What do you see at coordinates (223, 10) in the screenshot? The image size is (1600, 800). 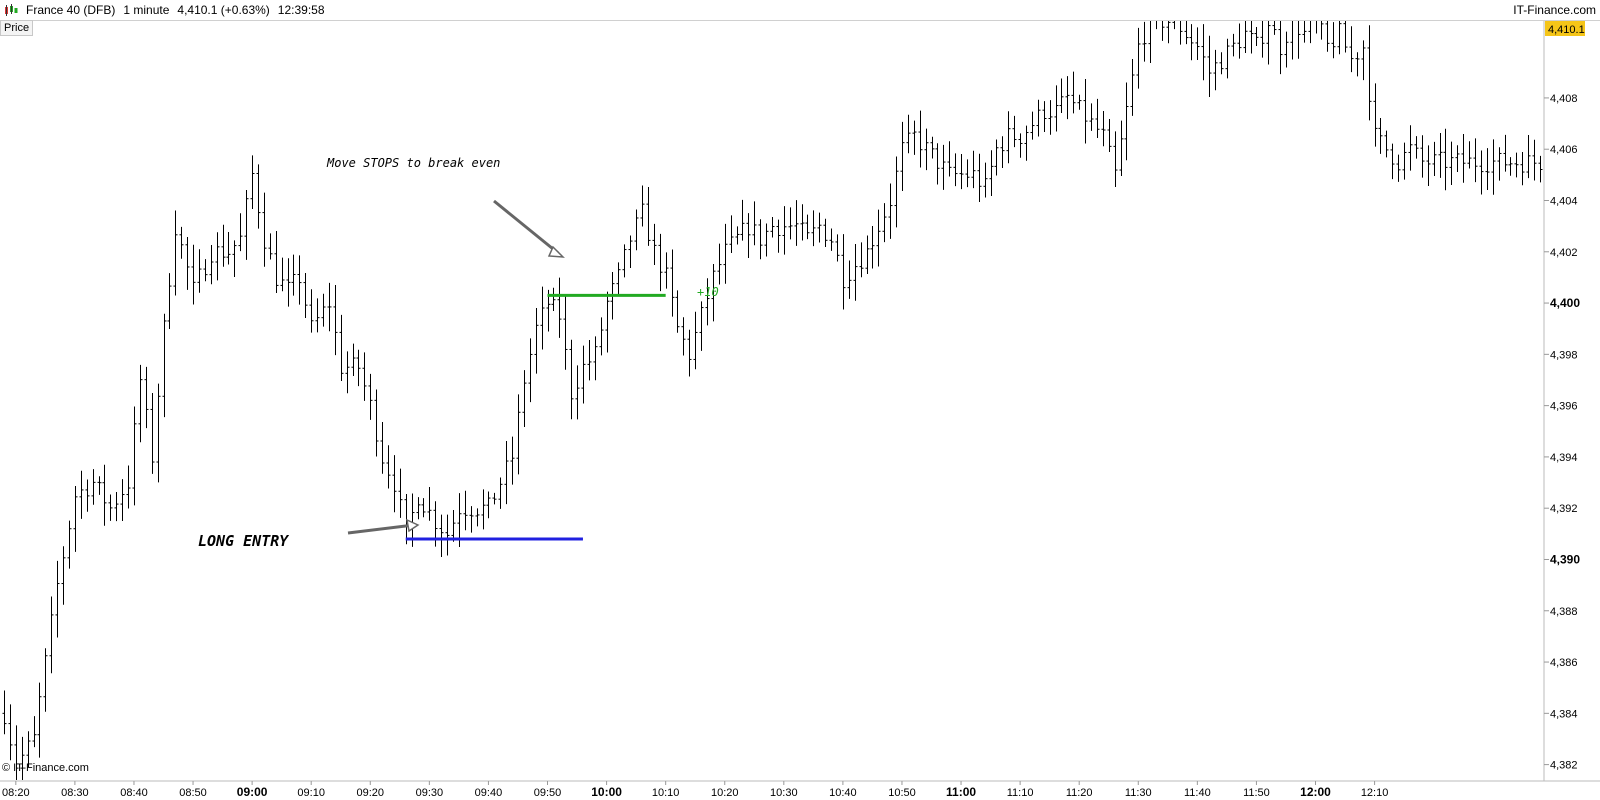 I see `current-quote: 4,410.1 (+0.63%)` at bounding box center [223, 10].